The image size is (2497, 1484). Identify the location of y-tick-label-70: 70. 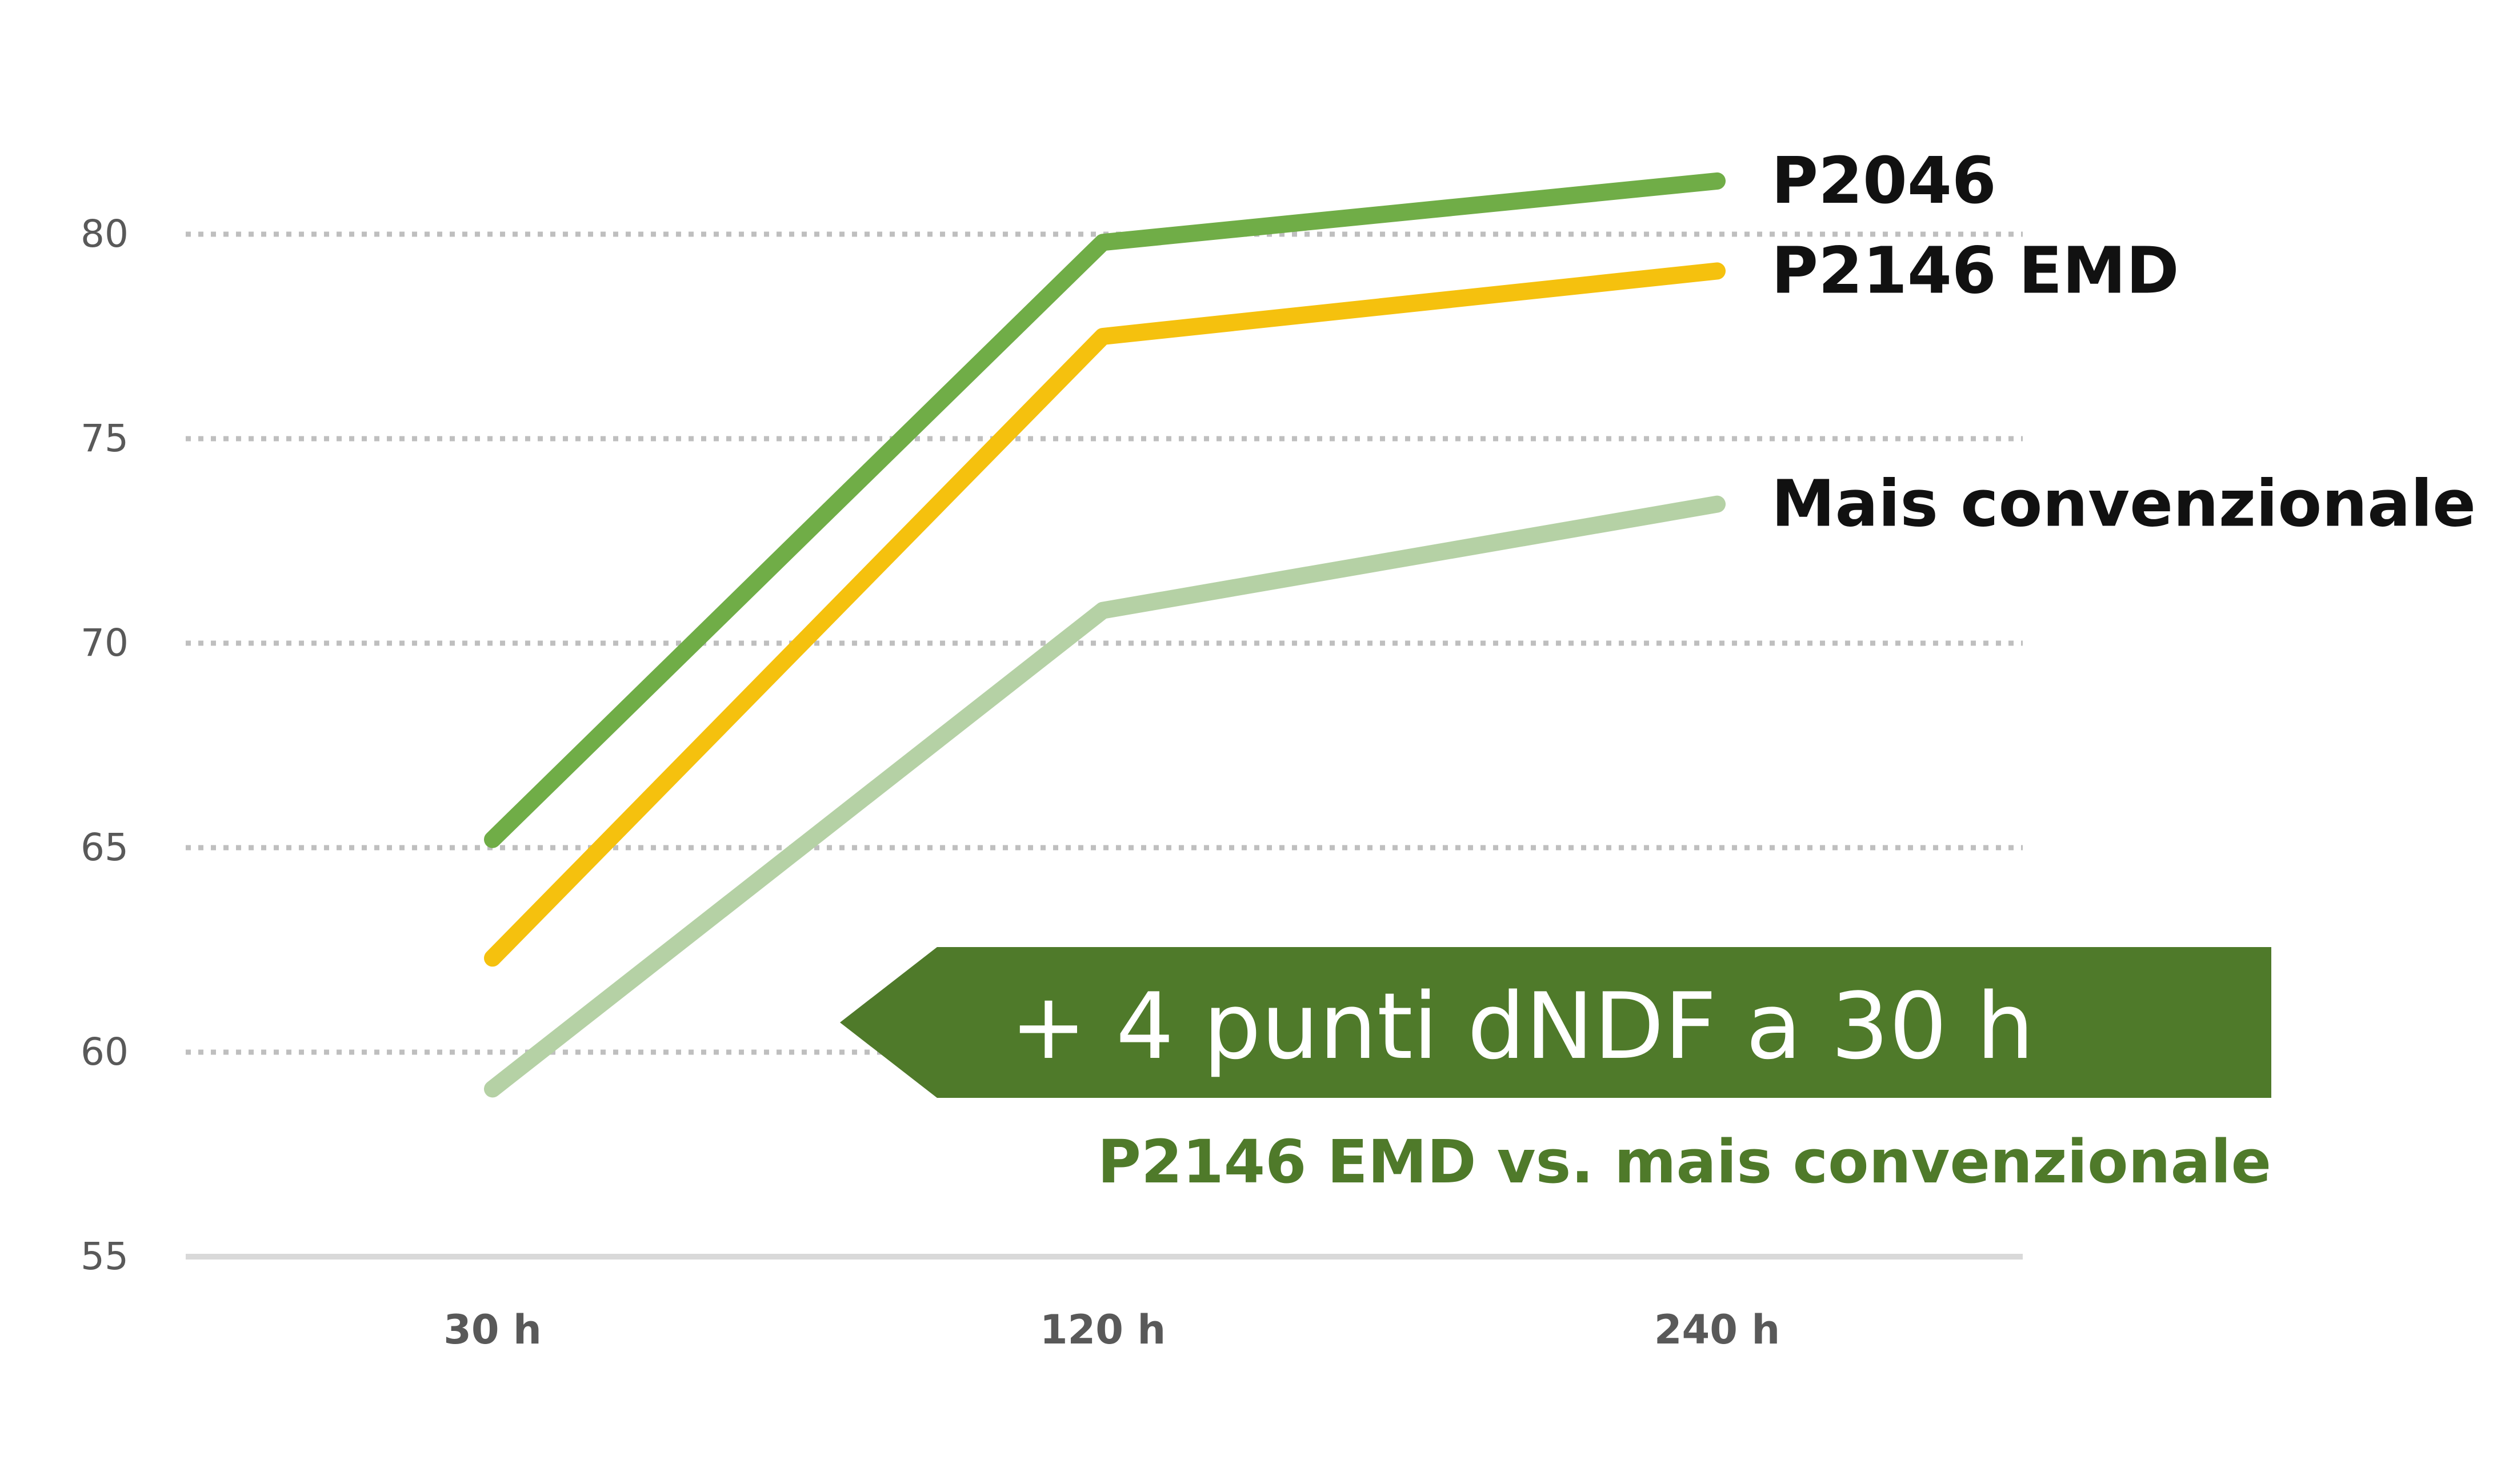
(105, 643).